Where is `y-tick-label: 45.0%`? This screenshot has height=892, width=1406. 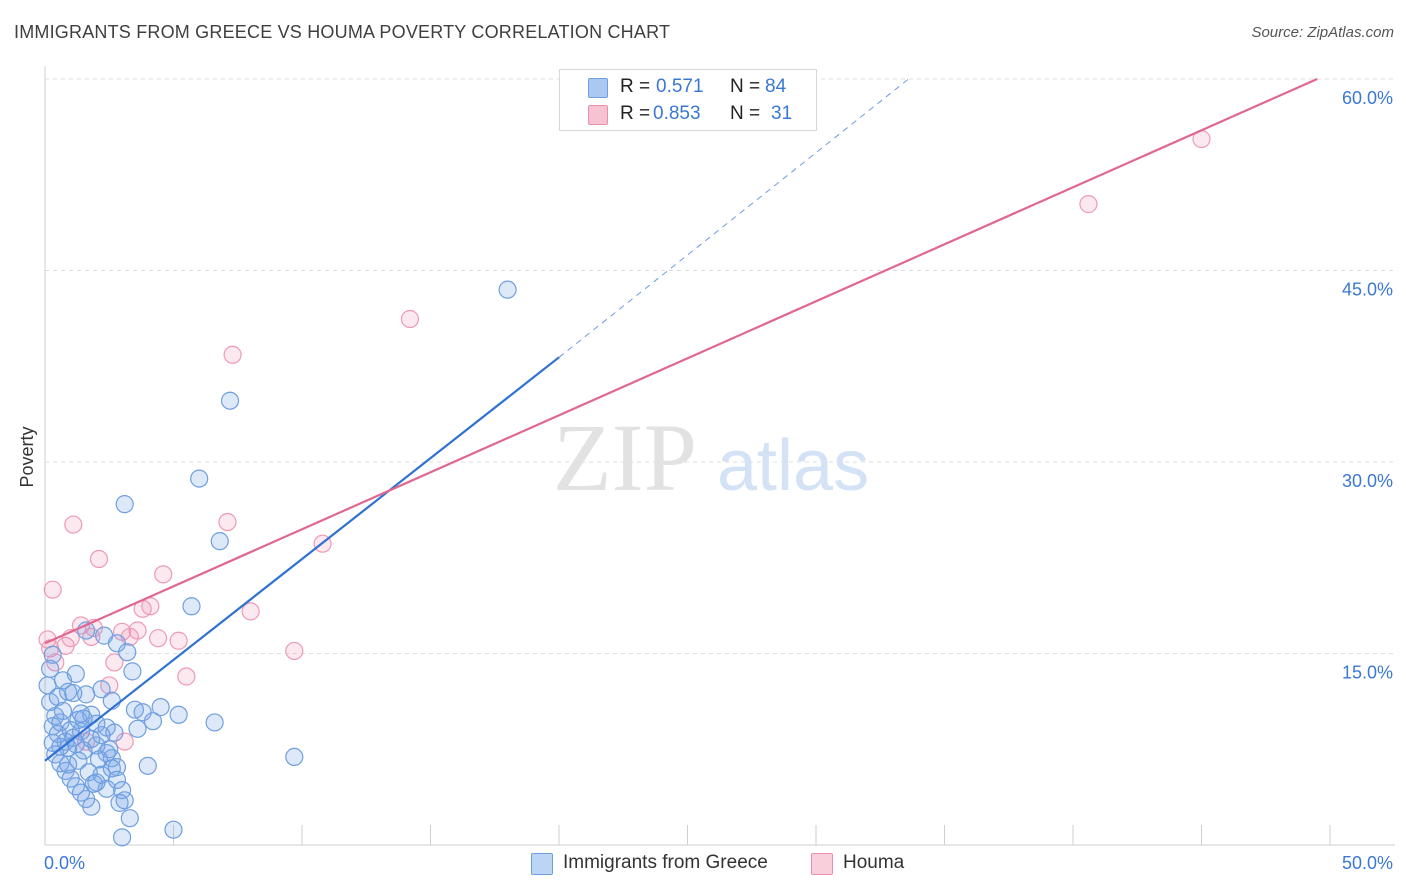 y-tick-label: 45.0% is located at coordinates (1367, 290).